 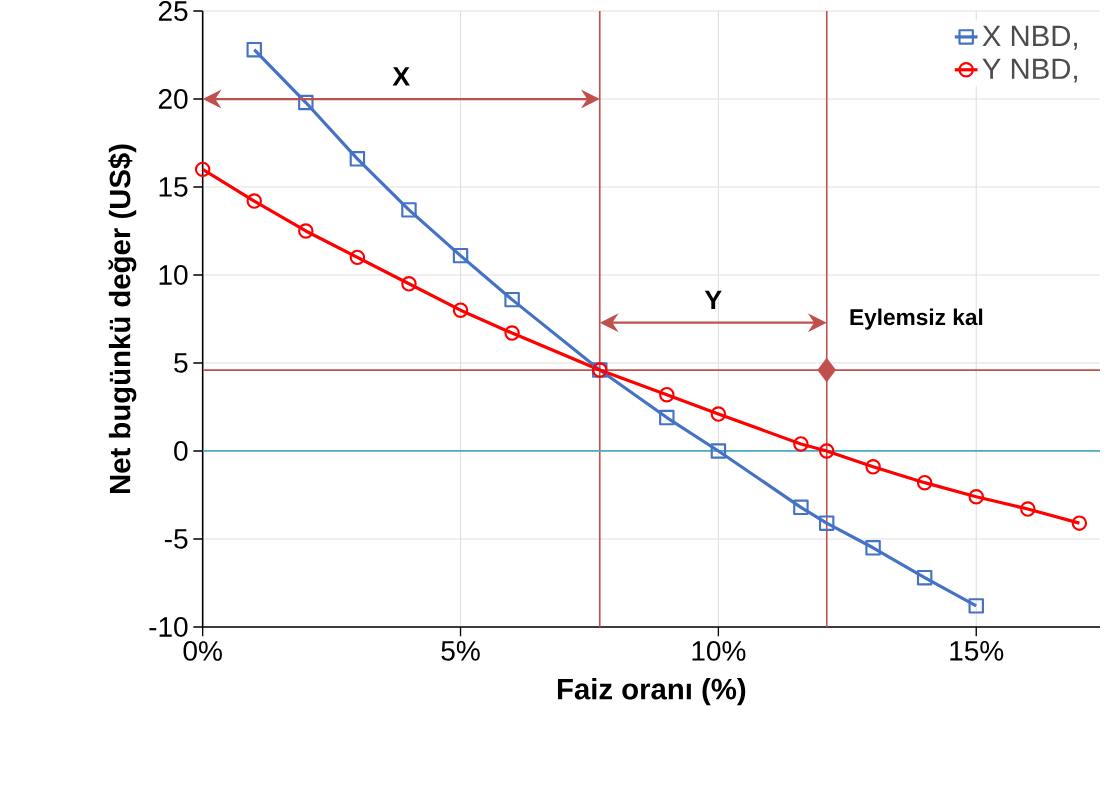 I want to click on legend-label: X NBD,, so click(x=1029, y=37).